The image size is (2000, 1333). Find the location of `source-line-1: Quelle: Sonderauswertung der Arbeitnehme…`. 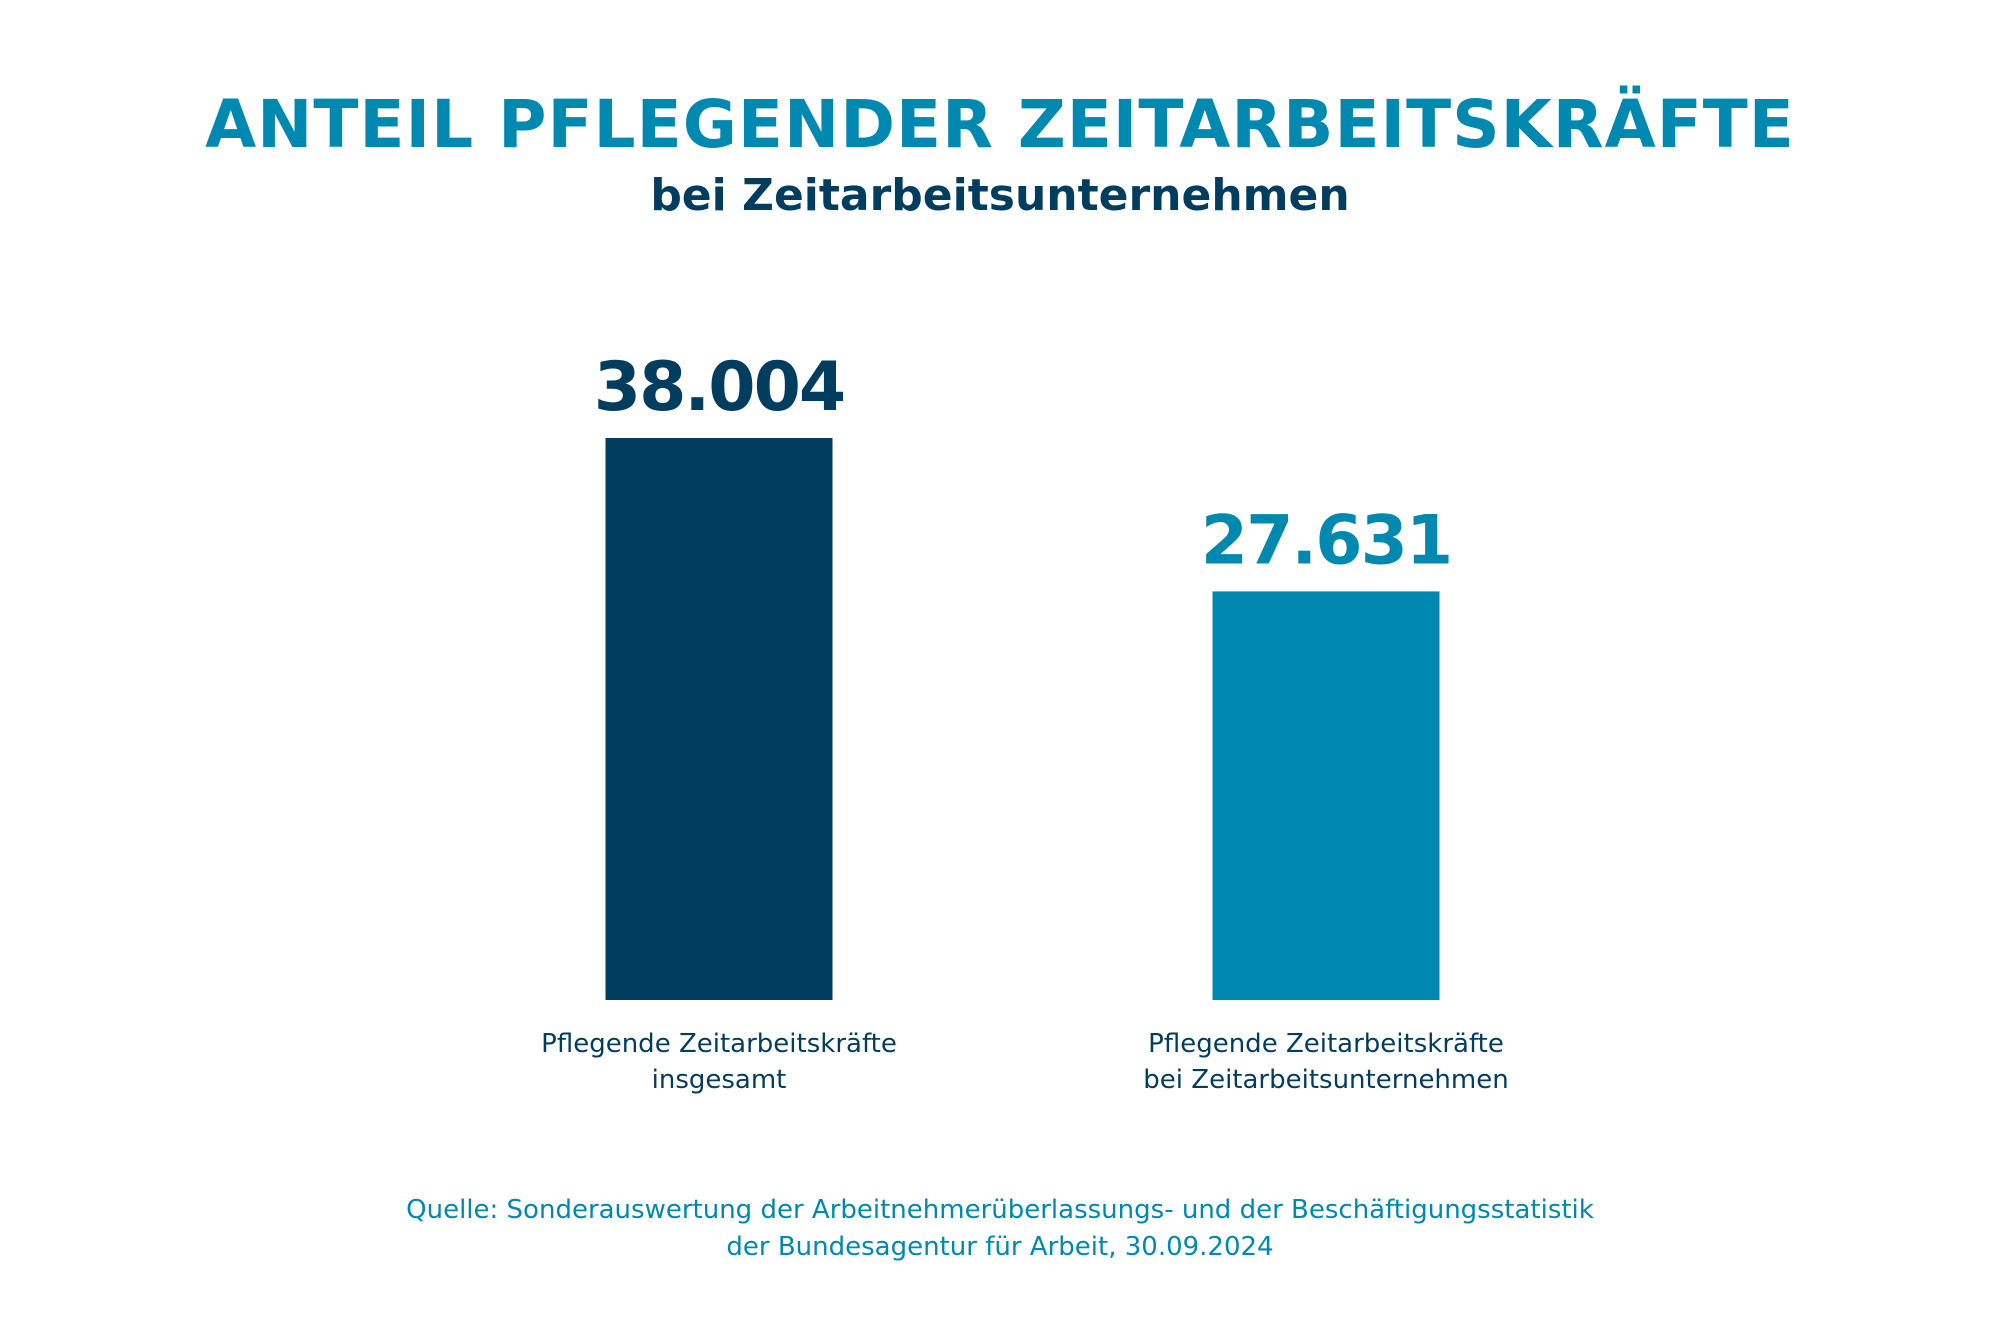

source-line-1: Quelle: Sonderauswertung der Arbeitnehme… is located at coordinates (1000, 1210).